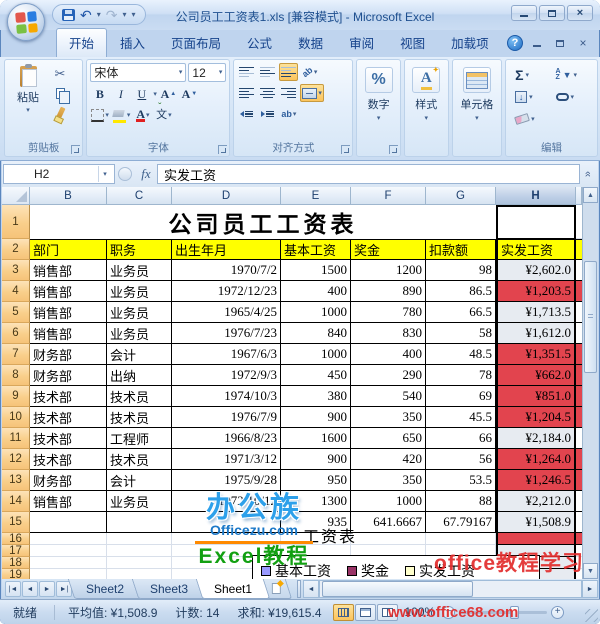 The height and width of the screenshot is (624, 600). What do you see at coordinates (311, 589) in the screenshot?
I see `scroll-left-button: ◄` at bounding box center [311, 589].